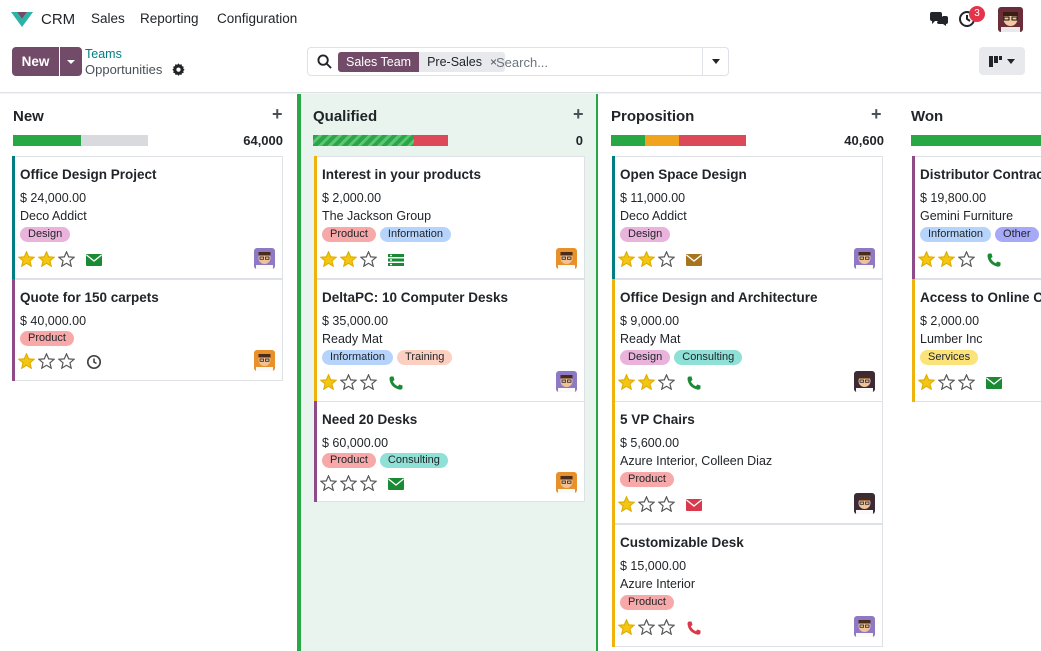  What do you see at coordinates (980, 297) in the screenshot?
I see `card-title: Access to Online Catalog` at bounding box center [980, 297].